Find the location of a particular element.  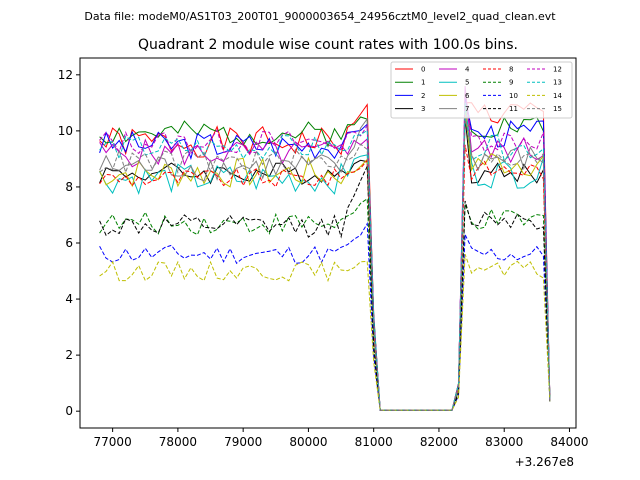

y-axis-ticks: 0 2 4 6 8 10 12 is located at coordinates (69, 243).